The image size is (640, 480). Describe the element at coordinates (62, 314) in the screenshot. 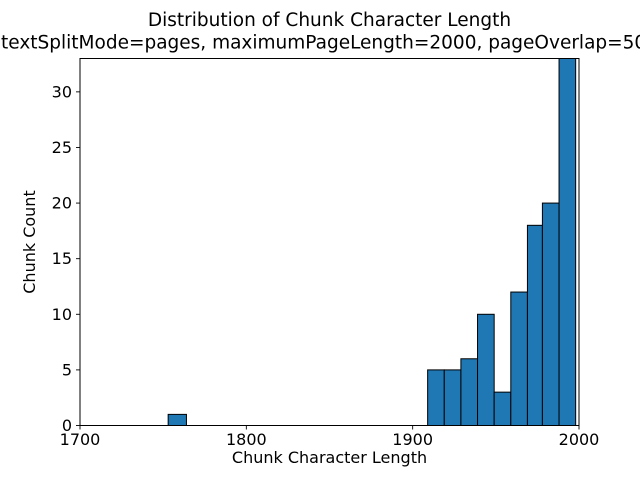

I see `y-tick-label: 10` at that location.